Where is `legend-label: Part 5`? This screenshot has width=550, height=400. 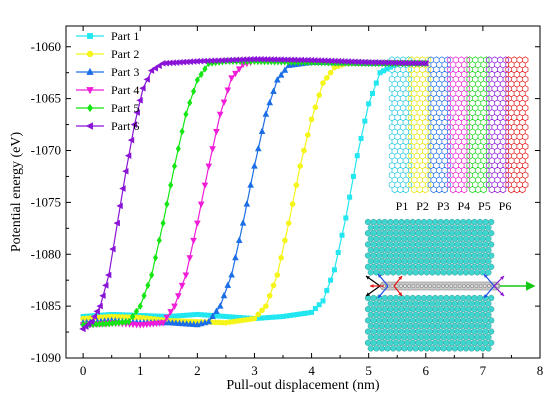 legend-label: Part 5 is located at coordinates (125, 108).